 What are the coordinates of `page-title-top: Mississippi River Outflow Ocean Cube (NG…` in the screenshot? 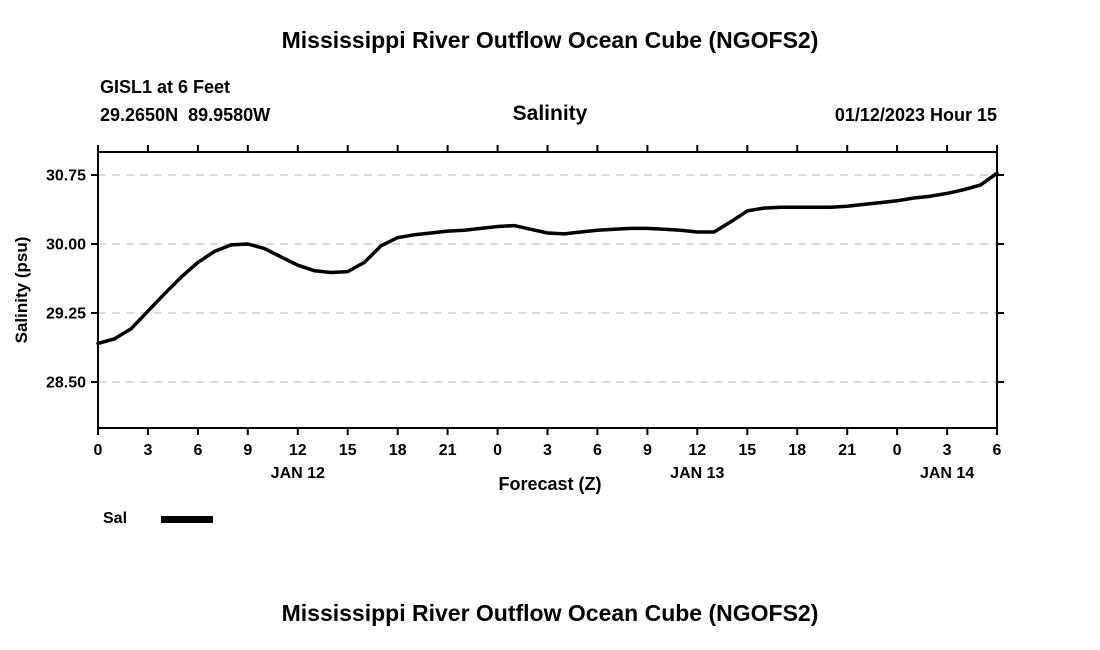 It's located at (550, 40).